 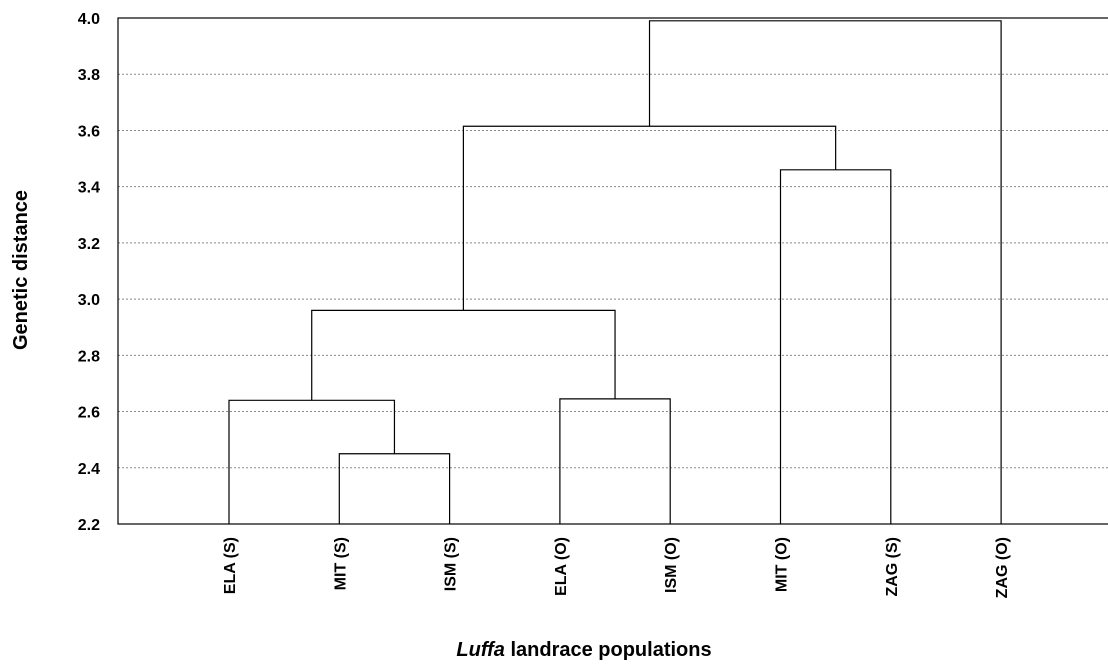 I want to click on y-tick-label: 3.8, so click(x=89, y=75).